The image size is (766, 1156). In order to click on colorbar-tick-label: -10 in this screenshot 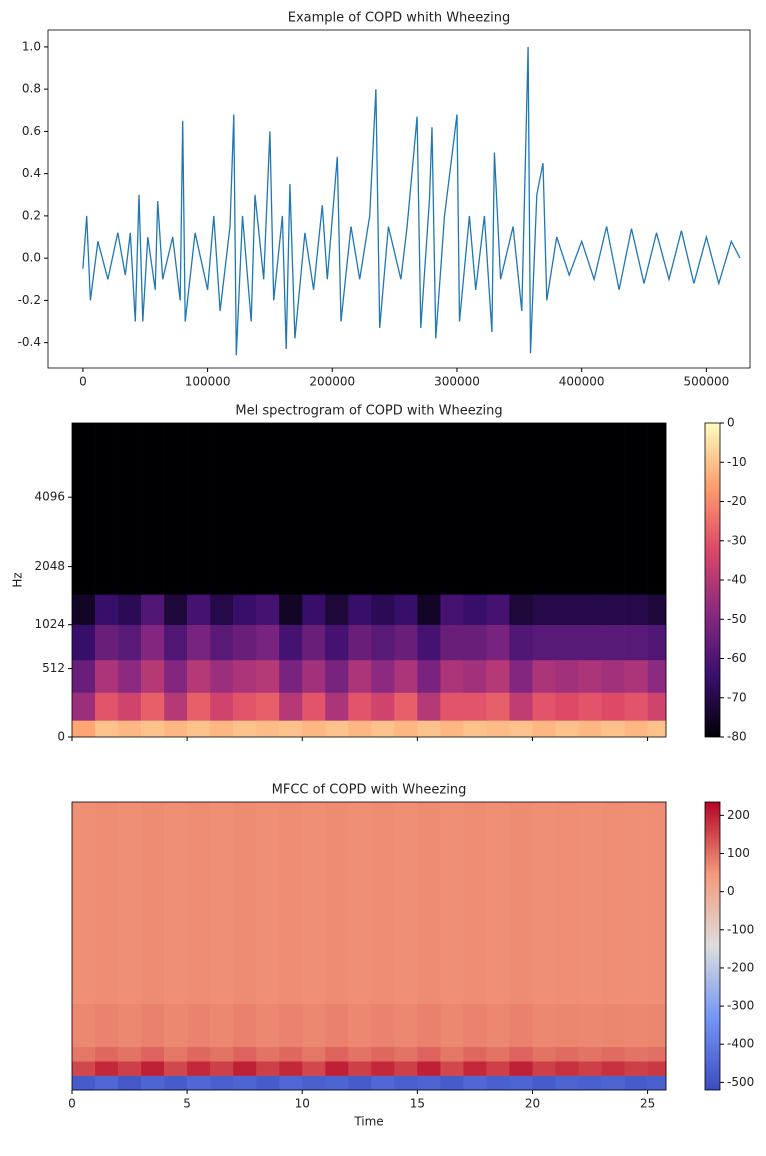, I will do `click(737, 462)`.